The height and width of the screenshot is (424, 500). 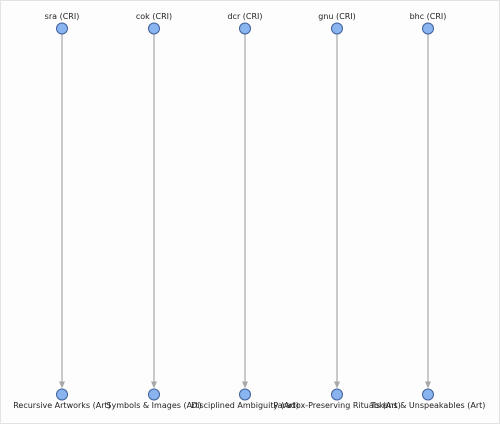 What do you see at coordinates (62, 405) in the screenshot?
I see `target-node-label: Recursive Artworks (Art)` at bounding box center [62, 405].